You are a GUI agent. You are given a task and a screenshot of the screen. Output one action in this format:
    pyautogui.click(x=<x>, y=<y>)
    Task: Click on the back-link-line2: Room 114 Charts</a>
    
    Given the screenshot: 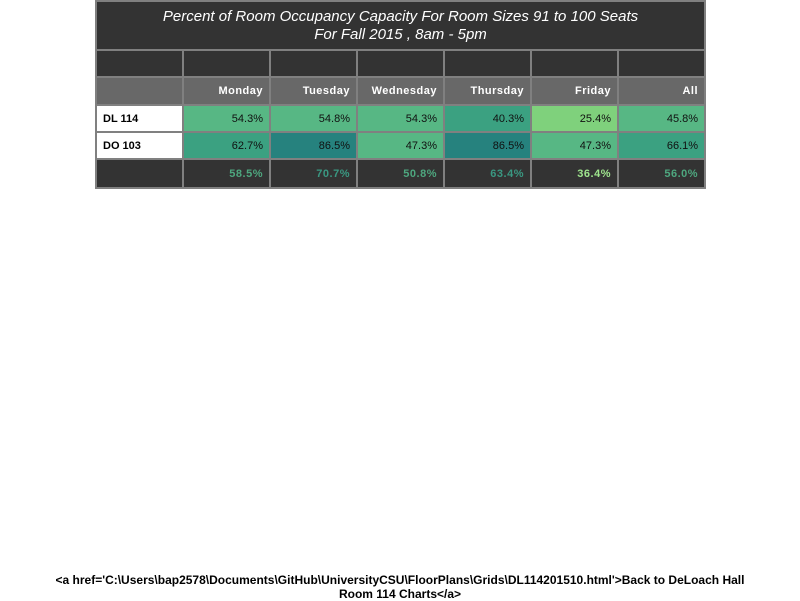 What is the action you would take?
    pyautogui.click(x=400, y=594)
    